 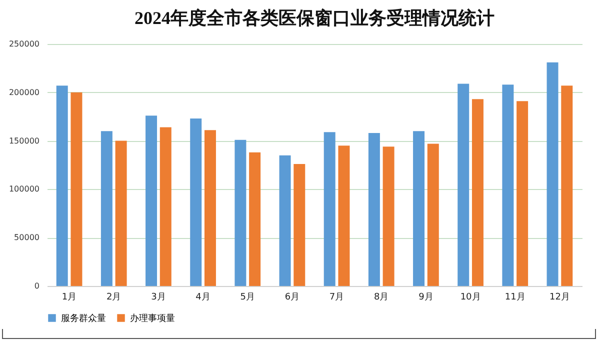 What do you see at coordinates (247, 297) in the screenshot?
I see `x-tick-label: 5月` at bounding box center [247, 297].